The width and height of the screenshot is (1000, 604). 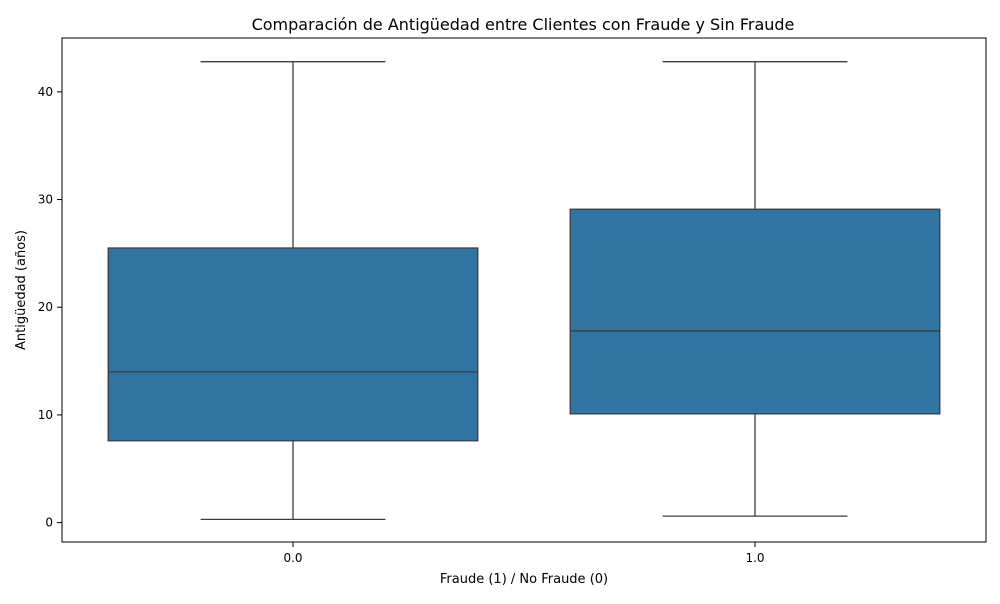 I want to click on y-tick-label-3: 30, so click(x=45, y=200).